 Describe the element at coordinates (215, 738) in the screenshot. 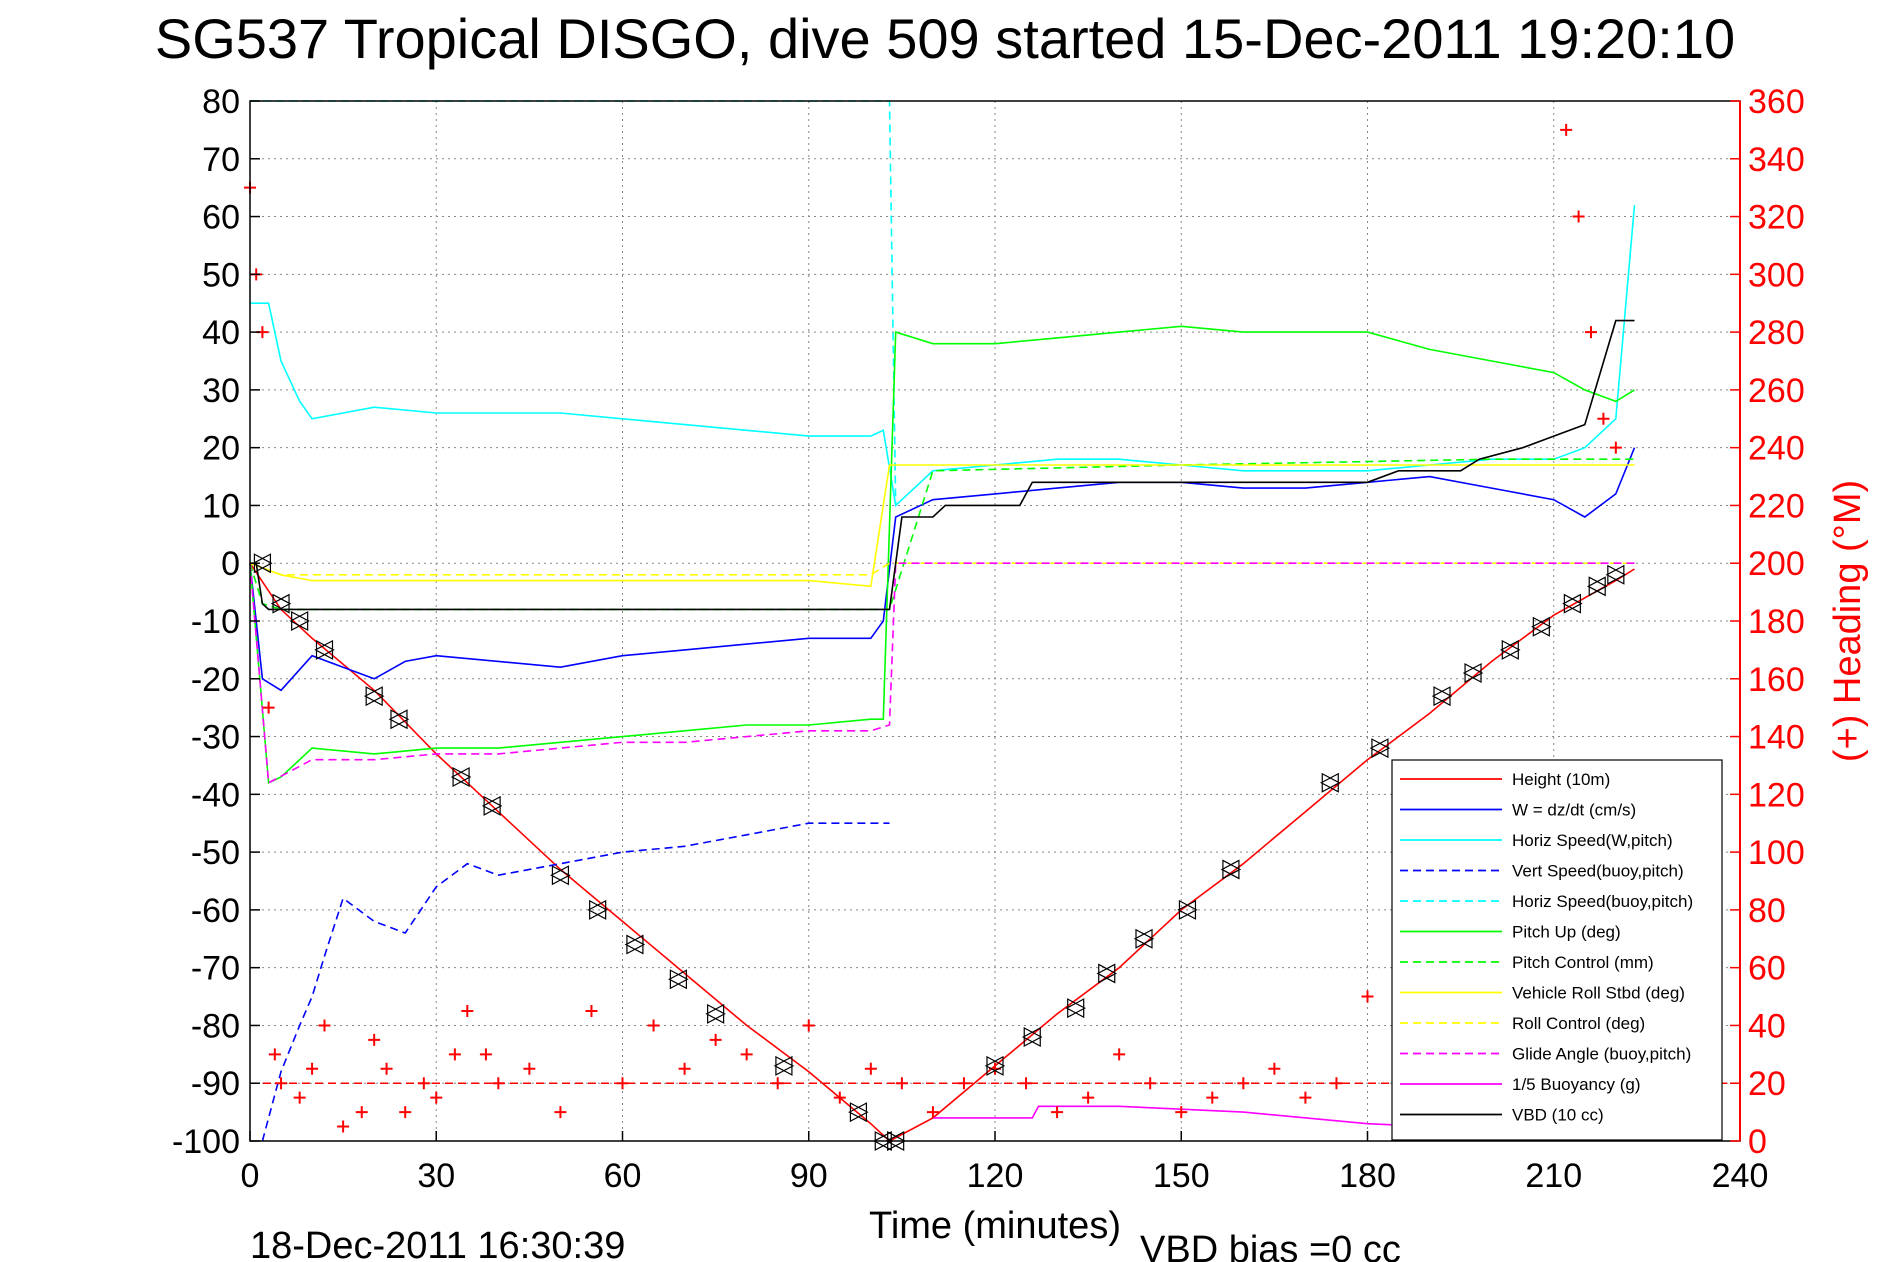

I see `y-tick-label: -30` at that location.